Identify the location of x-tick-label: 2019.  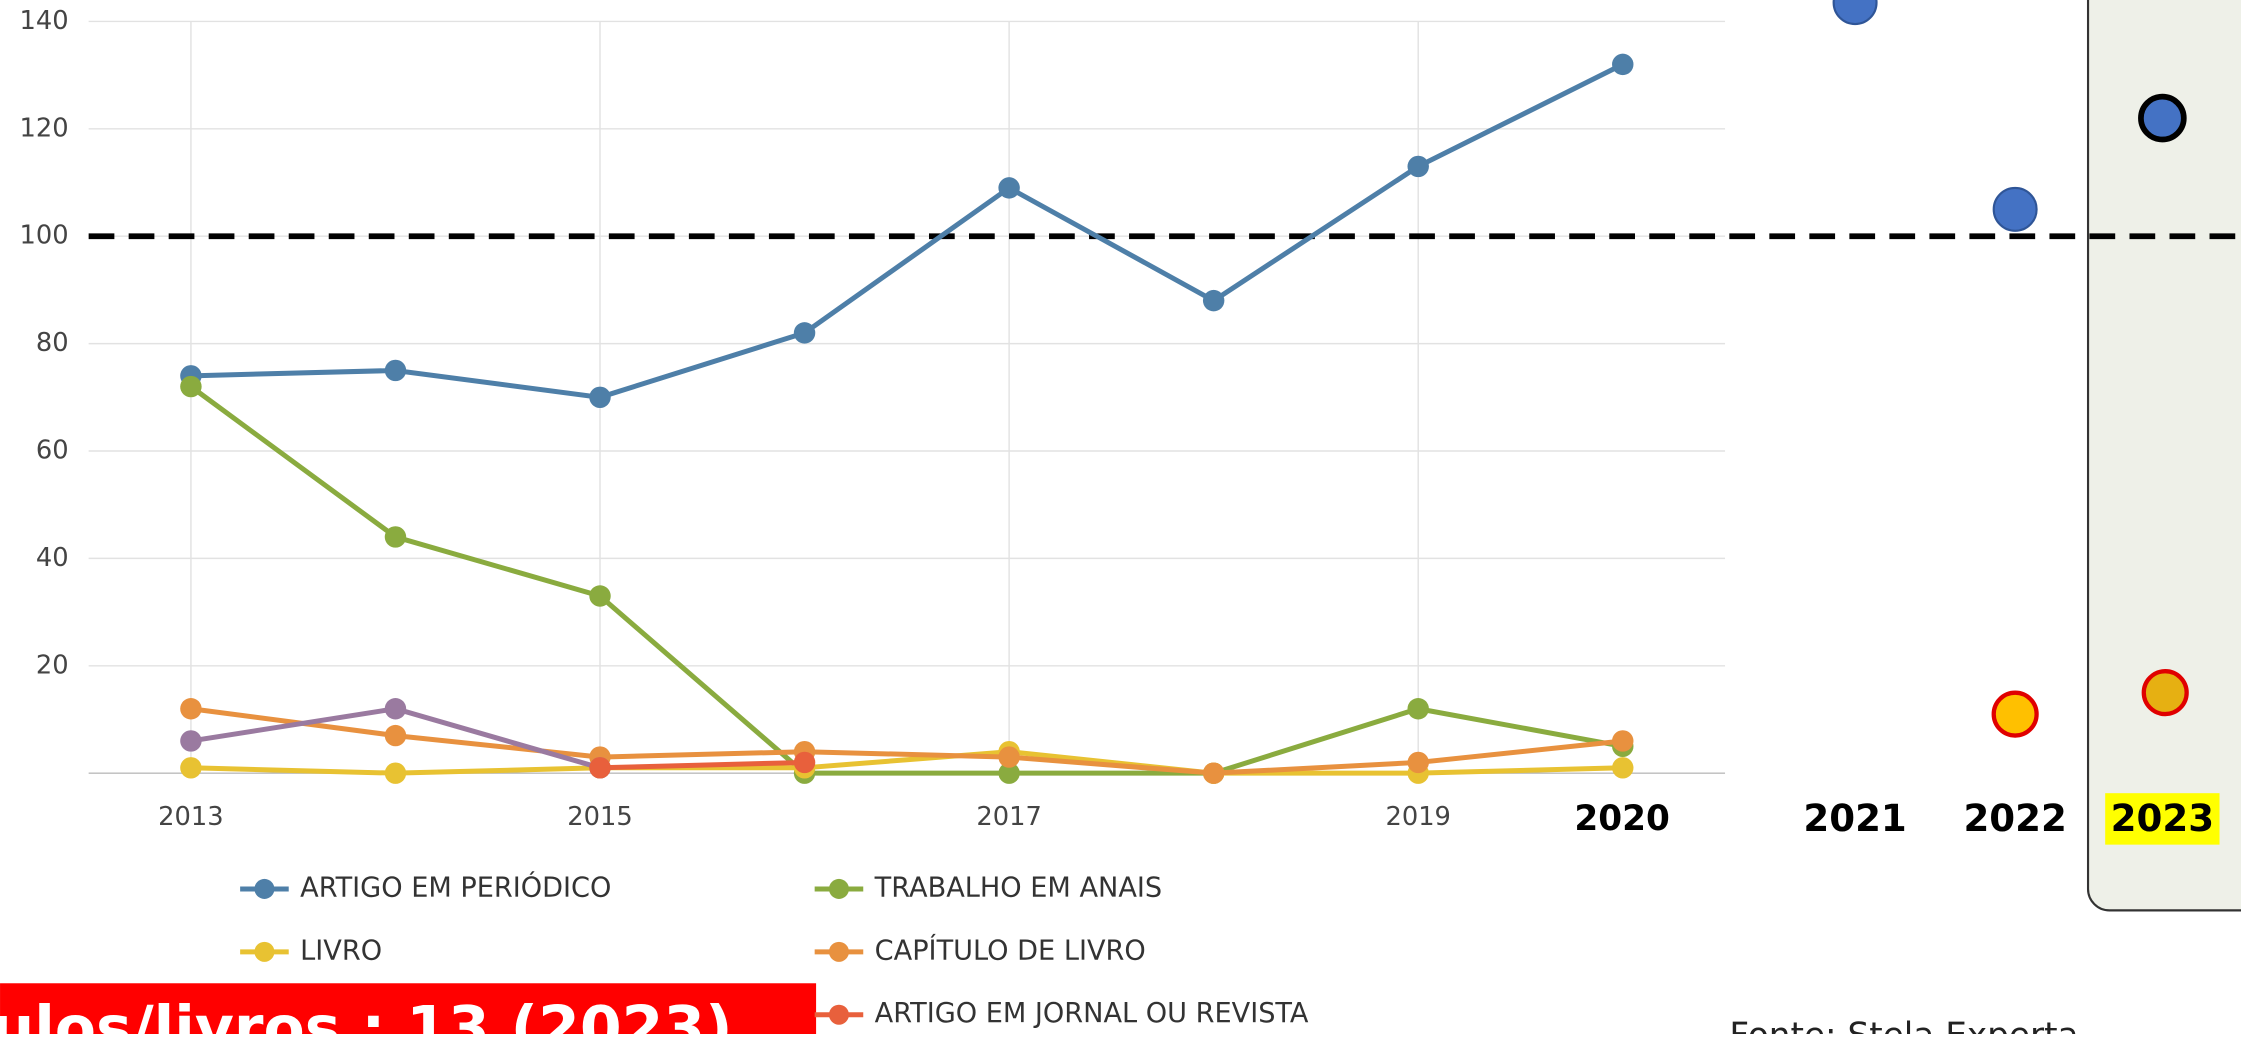
(1417, 817).